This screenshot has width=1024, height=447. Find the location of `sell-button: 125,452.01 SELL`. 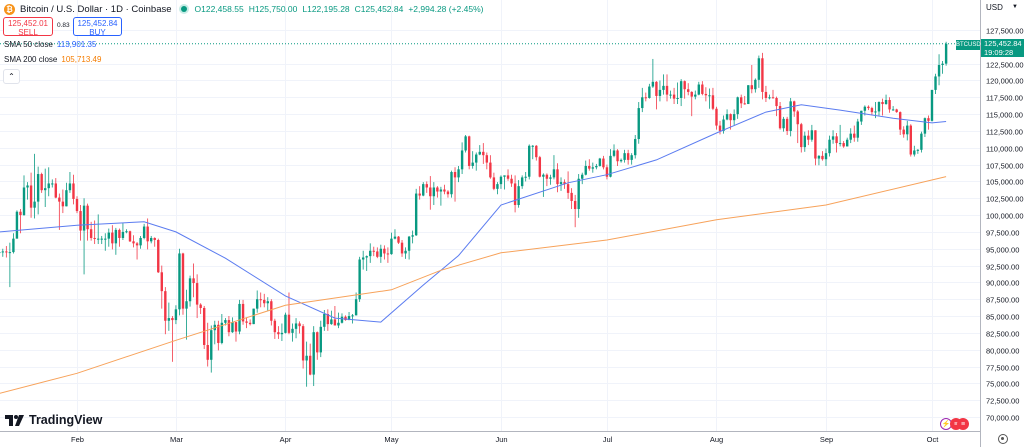

sell-button: 125,452.01 SELL is located at coordinates (28, 27).